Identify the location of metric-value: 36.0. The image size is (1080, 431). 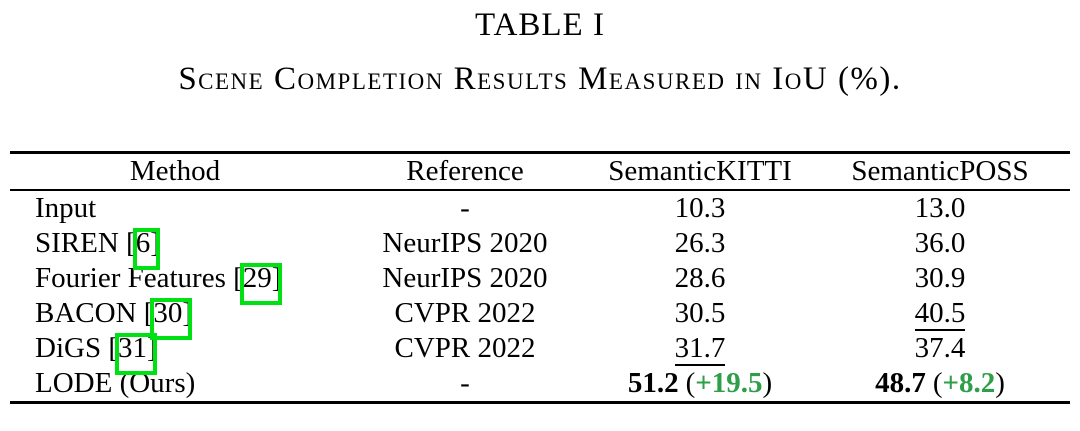
(940, 243).